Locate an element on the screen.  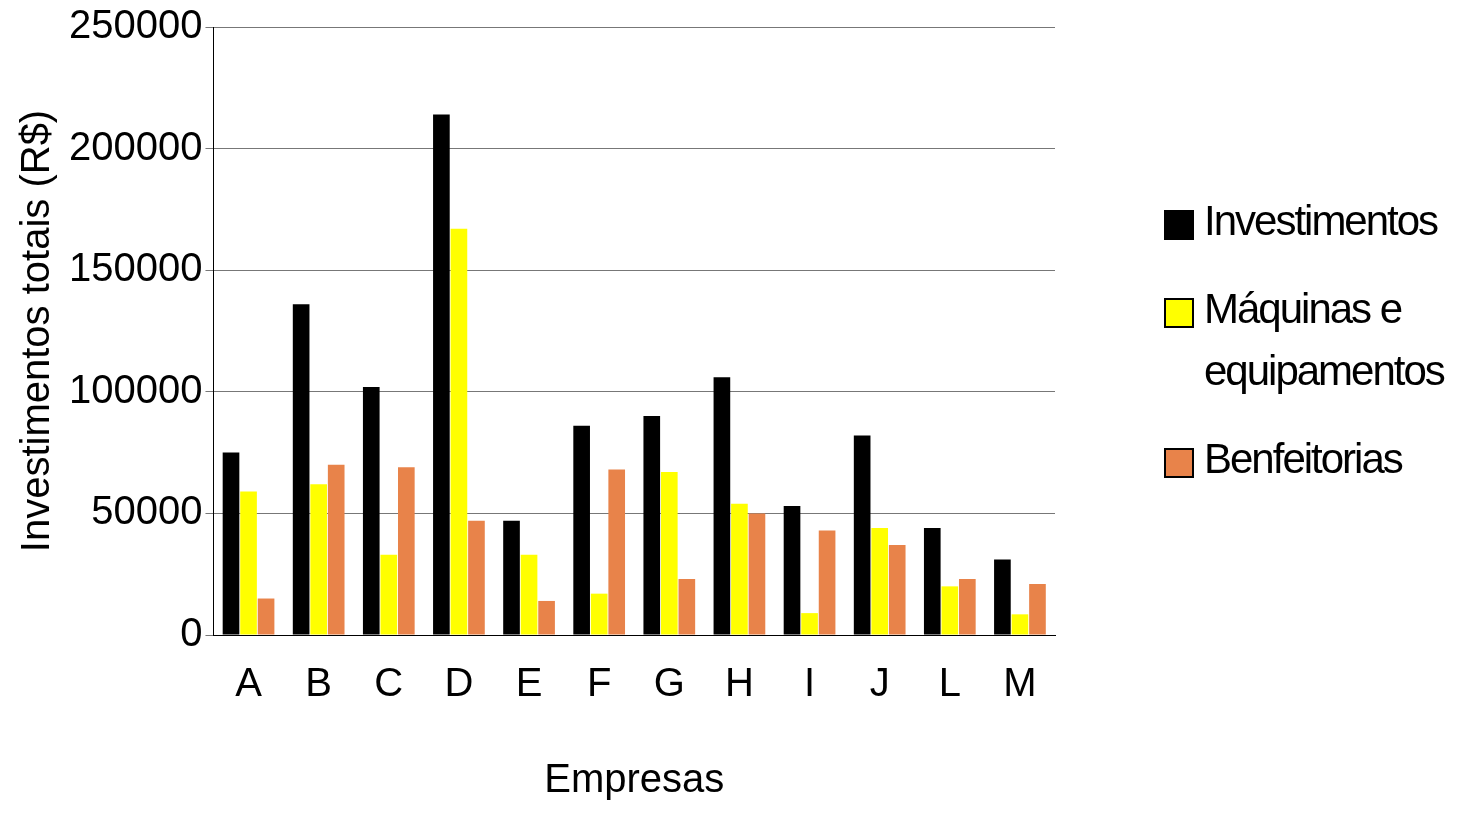
x-tick-label: G is located at coordinates (669, 682).